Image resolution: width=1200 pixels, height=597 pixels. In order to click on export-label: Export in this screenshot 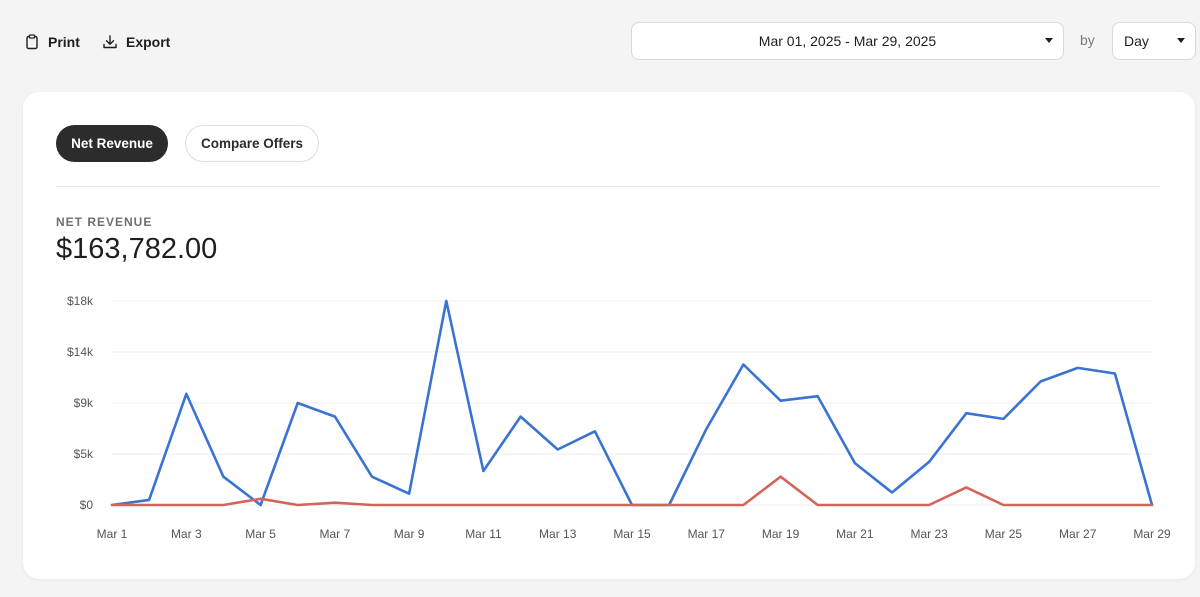, I will do `click(148, 42)`.